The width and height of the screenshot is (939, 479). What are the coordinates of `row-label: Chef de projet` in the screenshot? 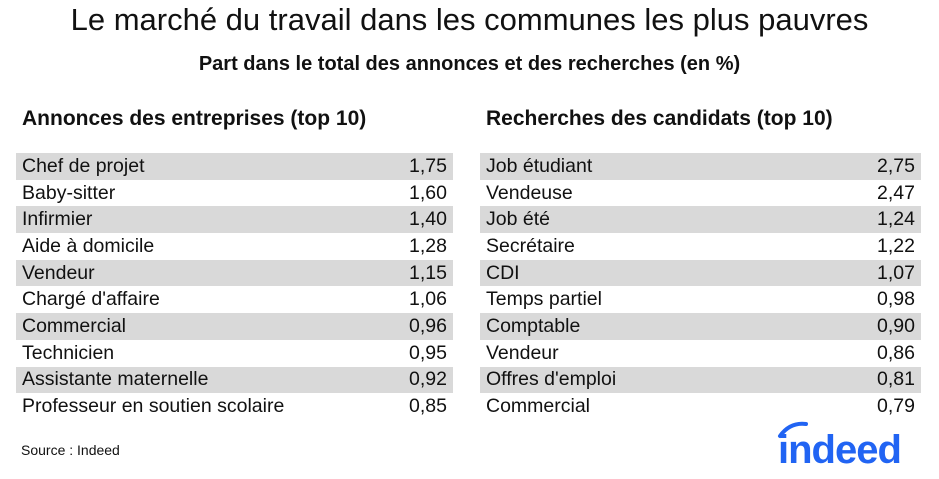 It's located at (83, 165).